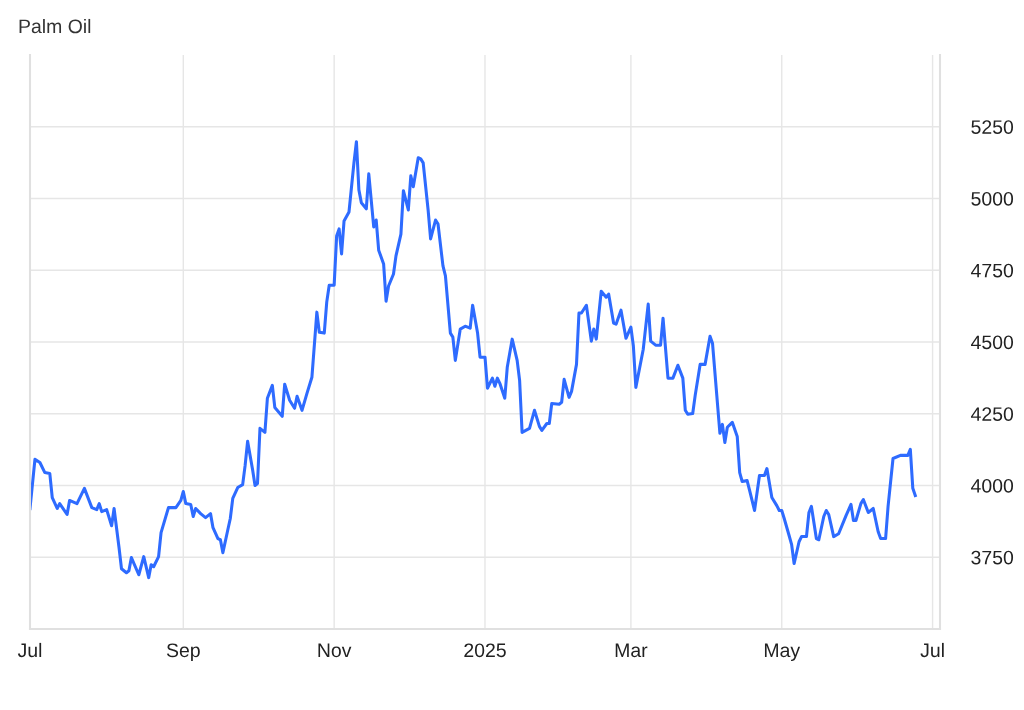 This screenshot has height=710, width=1024. What do you see at coordinates (485, 650) in the screenshot?
I see `x-tick-label: 2025` at bounding box center [485, 650].